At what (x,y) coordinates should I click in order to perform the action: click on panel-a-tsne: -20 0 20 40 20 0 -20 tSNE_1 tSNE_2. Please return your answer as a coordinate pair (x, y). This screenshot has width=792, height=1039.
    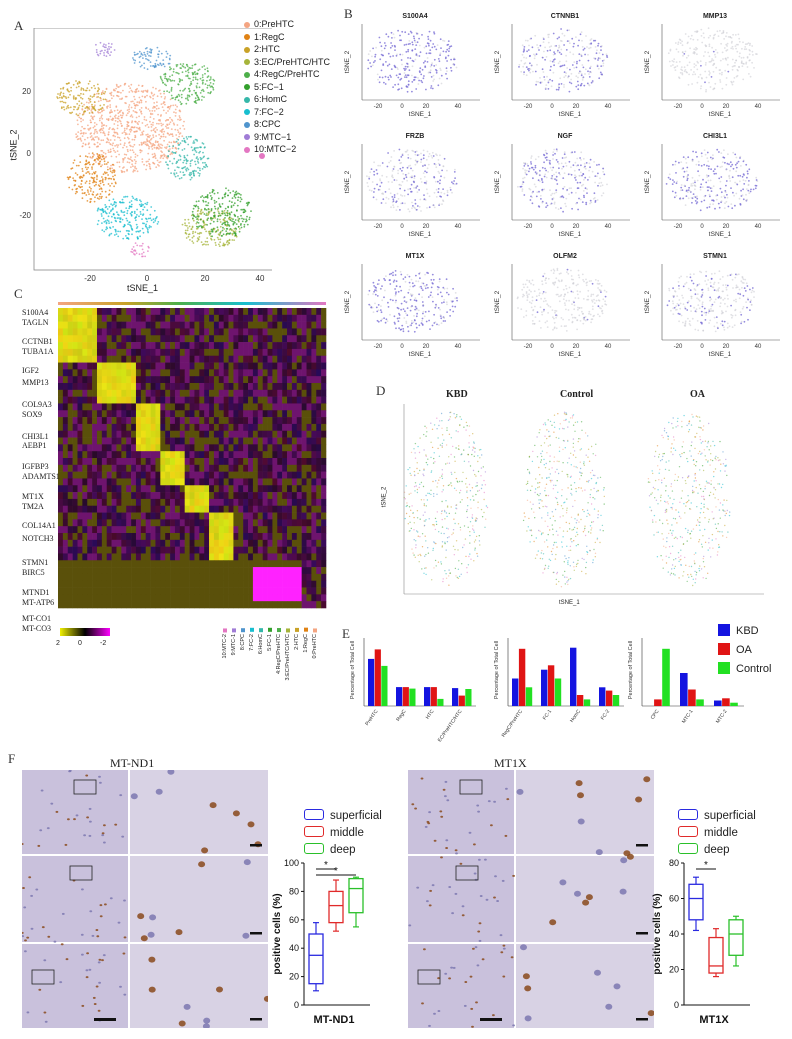
    Looking at the image, I should click on (146, 162).